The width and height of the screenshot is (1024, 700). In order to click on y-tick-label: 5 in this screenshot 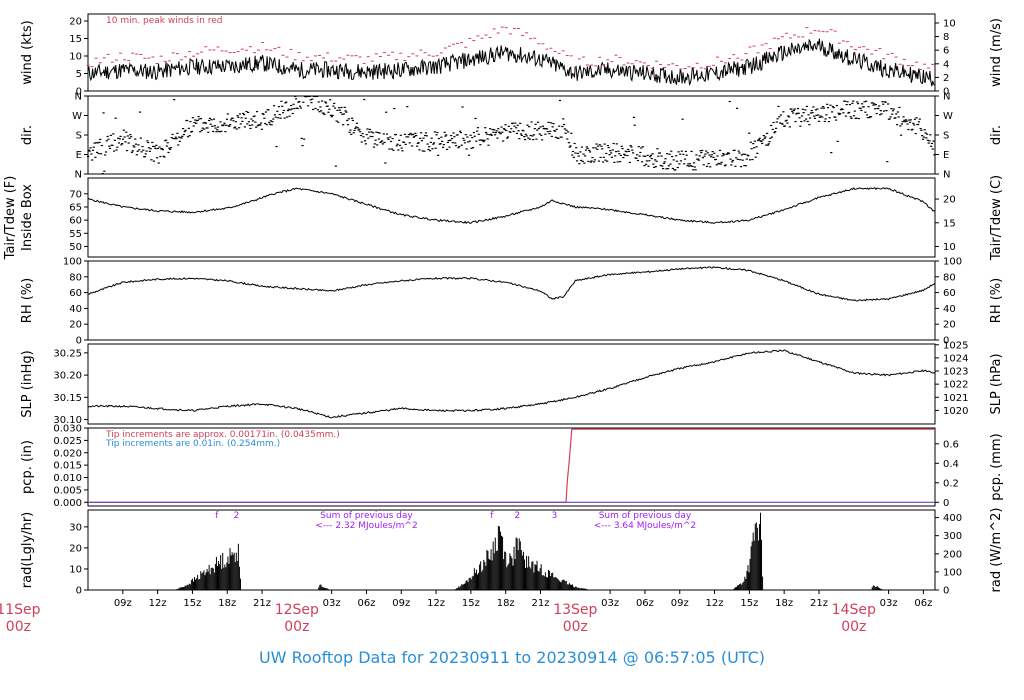, I will do `click(79, 74)`.